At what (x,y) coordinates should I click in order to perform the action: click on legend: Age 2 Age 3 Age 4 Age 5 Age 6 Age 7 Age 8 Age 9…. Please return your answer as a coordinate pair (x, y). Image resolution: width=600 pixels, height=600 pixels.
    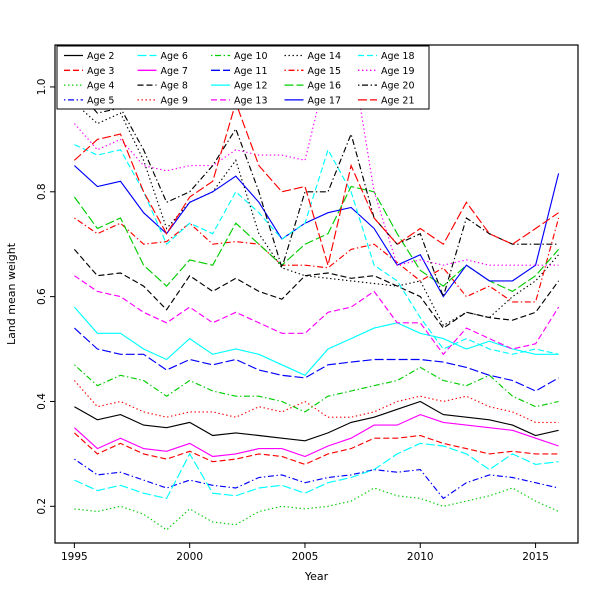
    Looking at the image, I should click on (243, 77).